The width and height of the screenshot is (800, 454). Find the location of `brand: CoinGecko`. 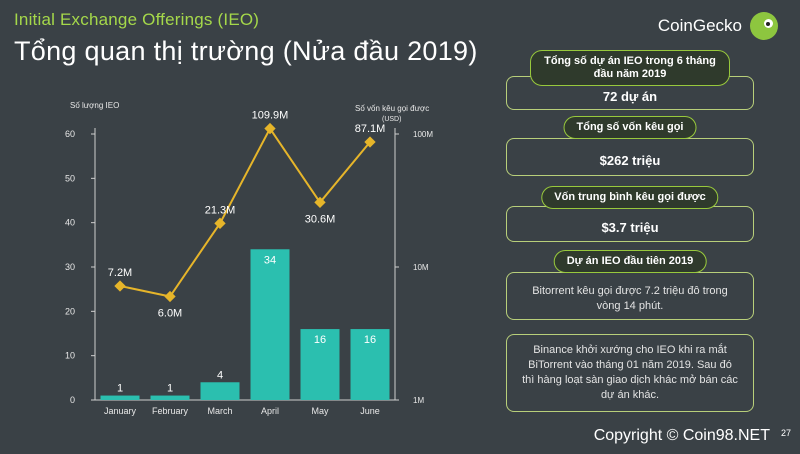

brand: CoinGecko is located at coordinates (718, 26).